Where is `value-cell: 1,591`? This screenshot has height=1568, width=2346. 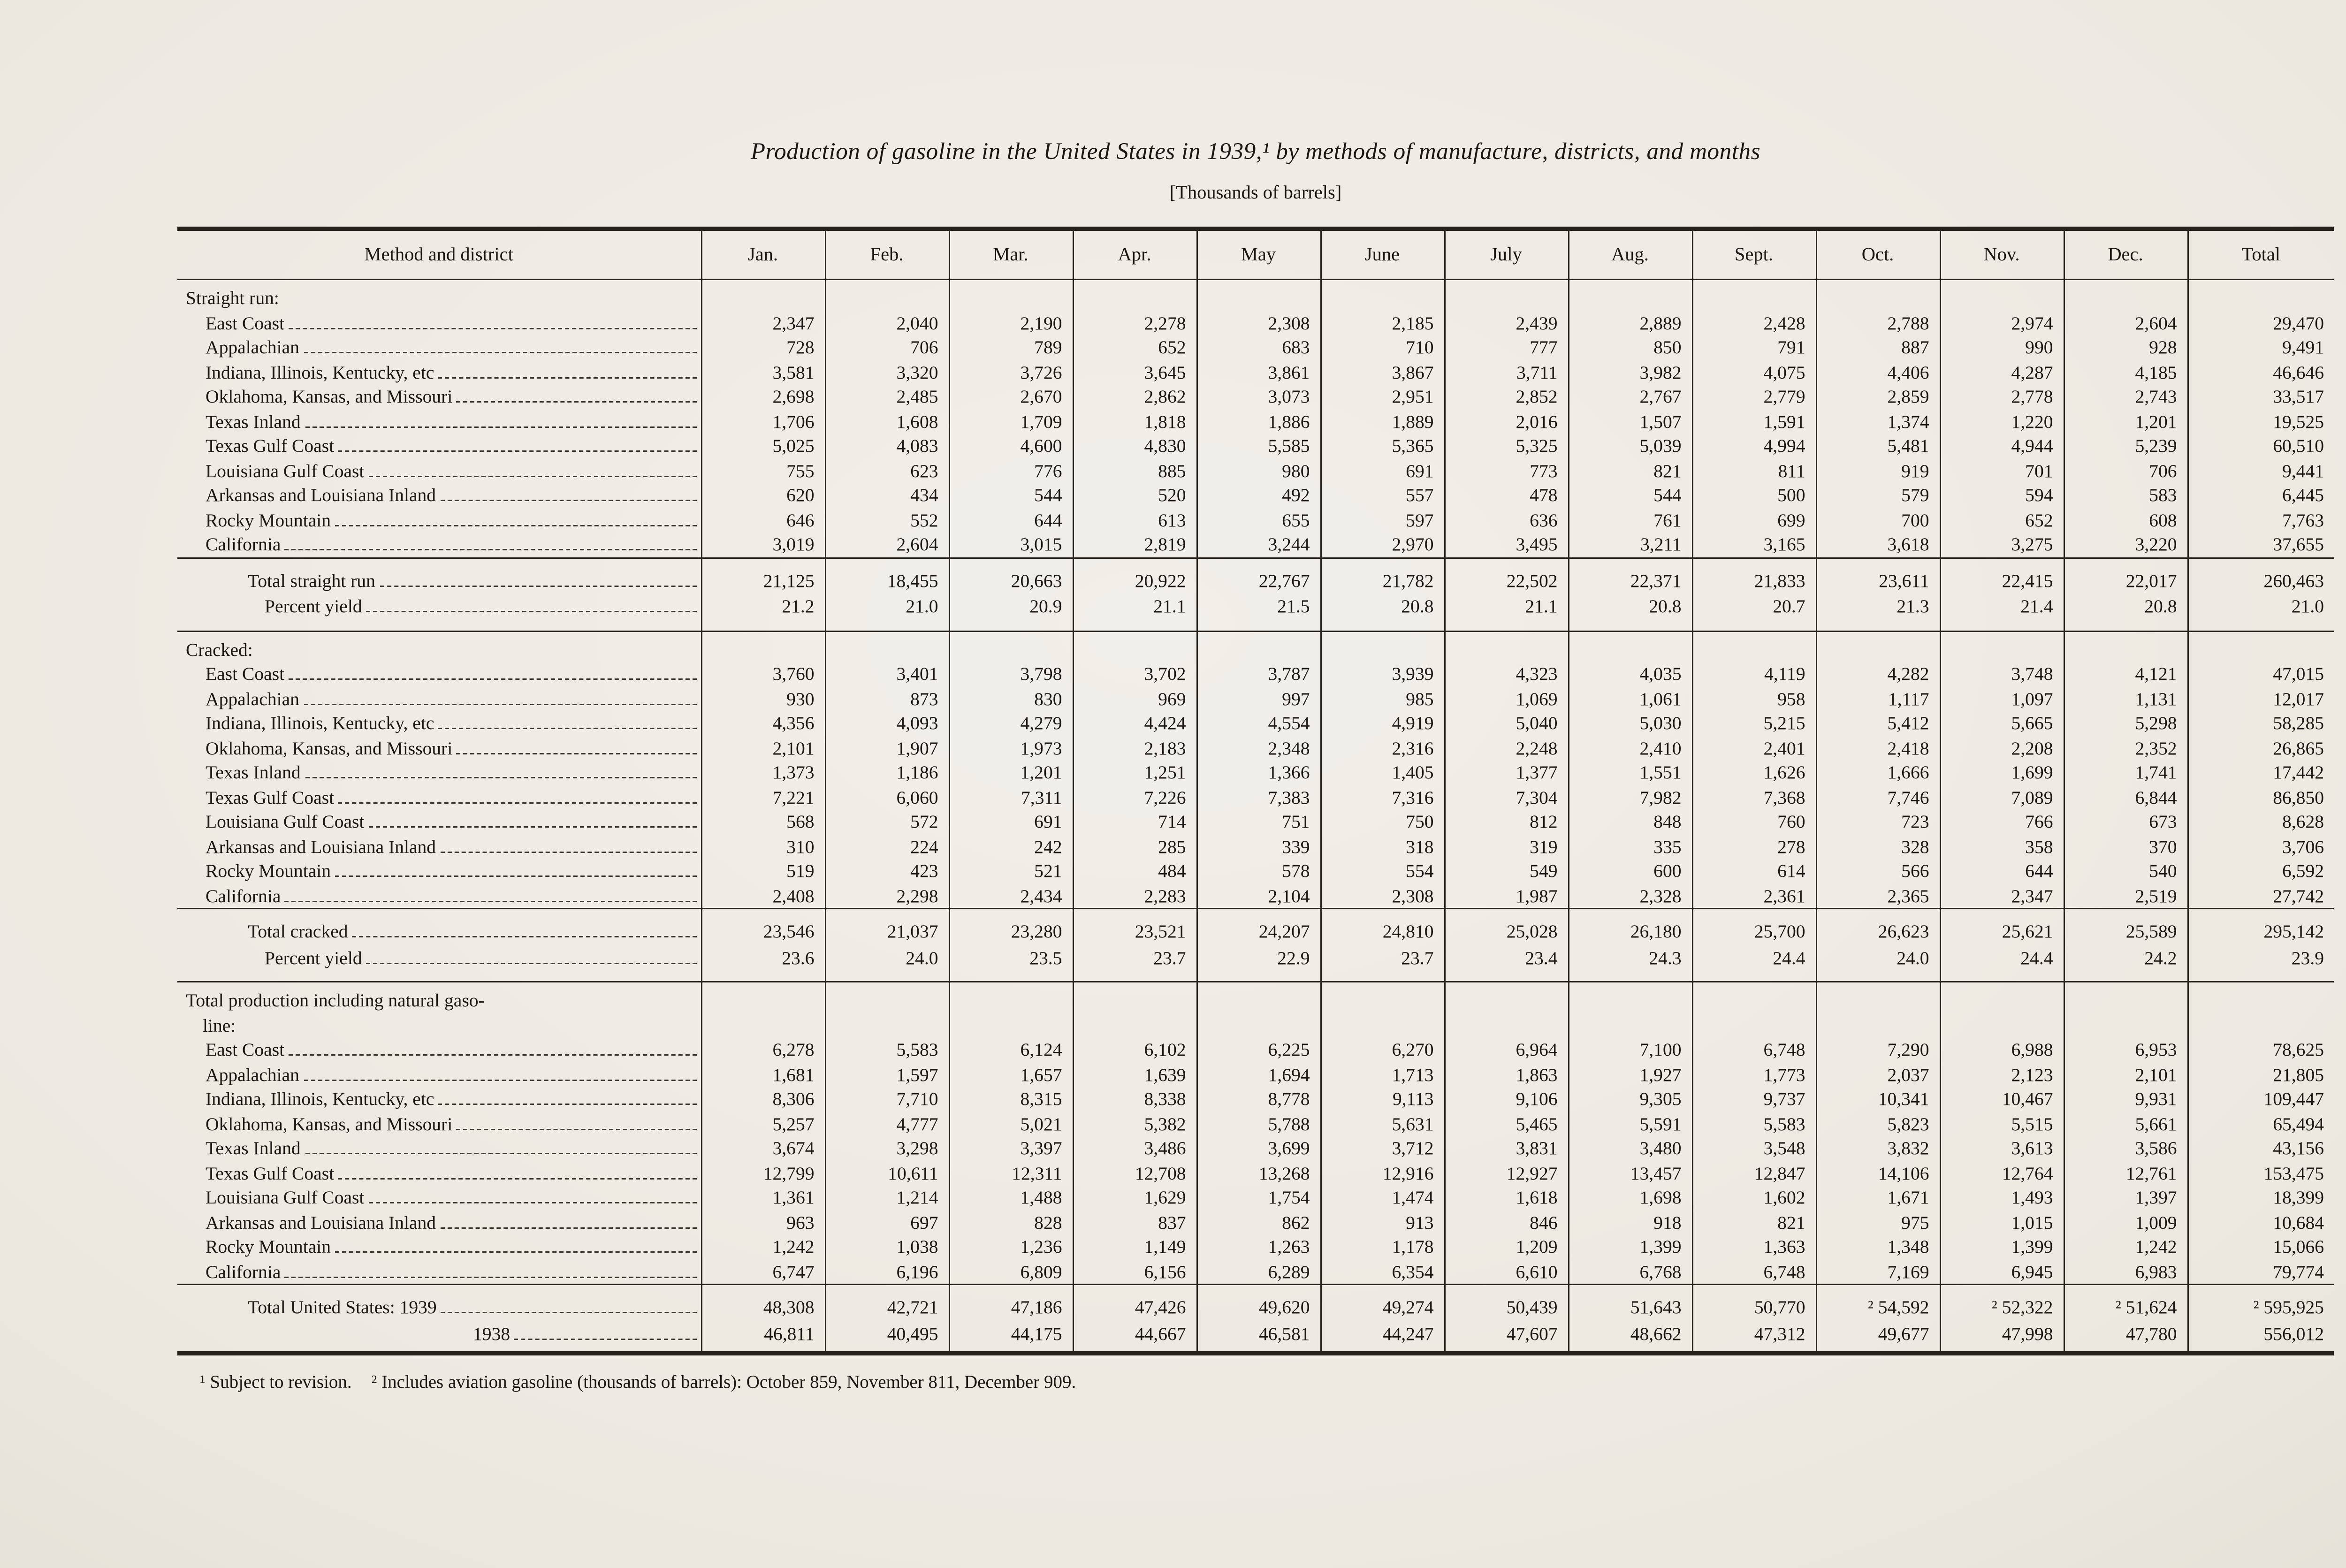
value-cell: 1,591 is located at coordinates (1753, 421).